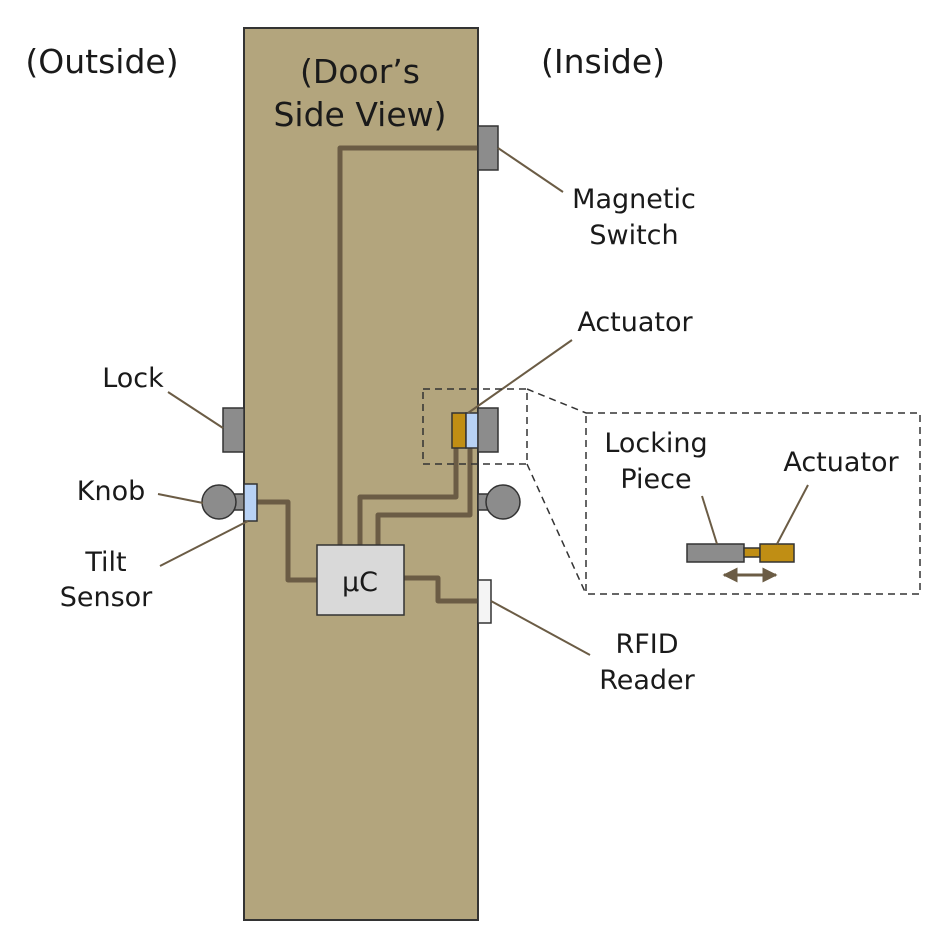 This screenshot has height=945, width=937. Describe the element at coordinates (105, 562) in the screenshot. I see `tilt-sensor-label-line1: Tilt` at that location.